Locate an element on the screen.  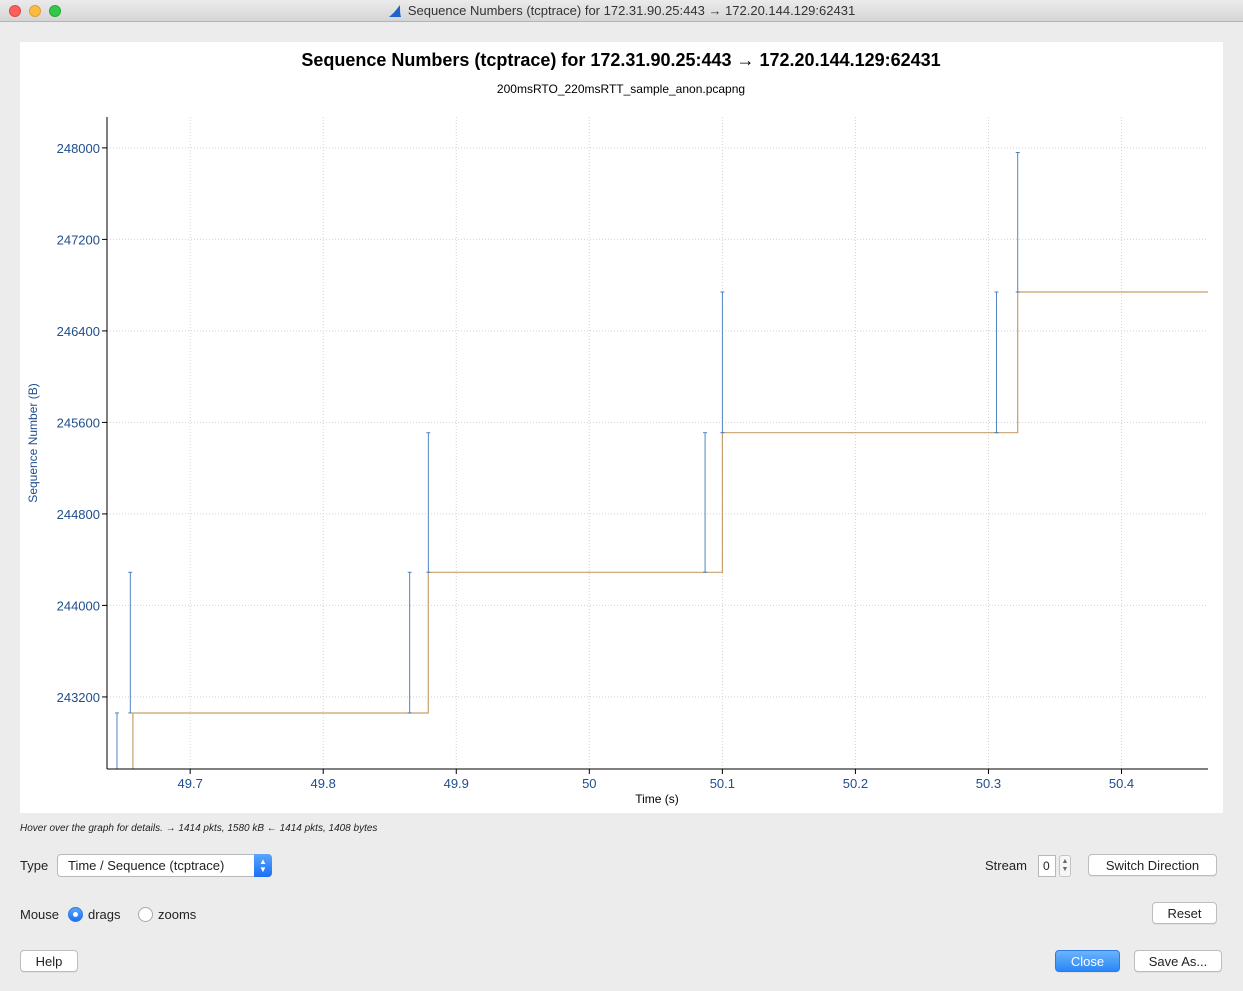
x-axis-label: Time (s) is located at coordinates (657, 799).